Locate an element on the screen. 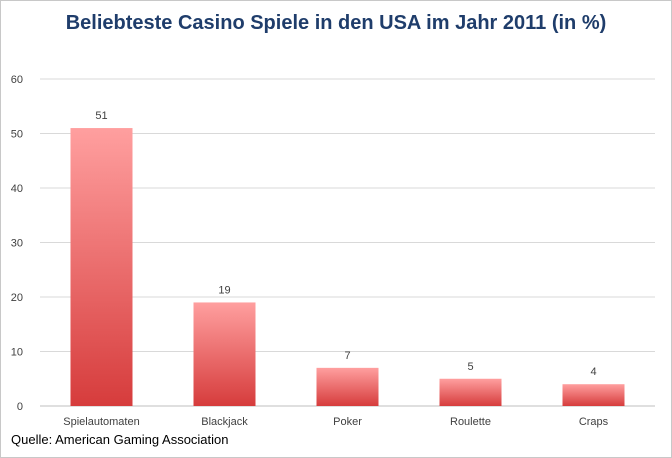 The width and height of the screenshot is (672, 458). x-tick-label: Spielautomaten is located at coordinates (101, 422).